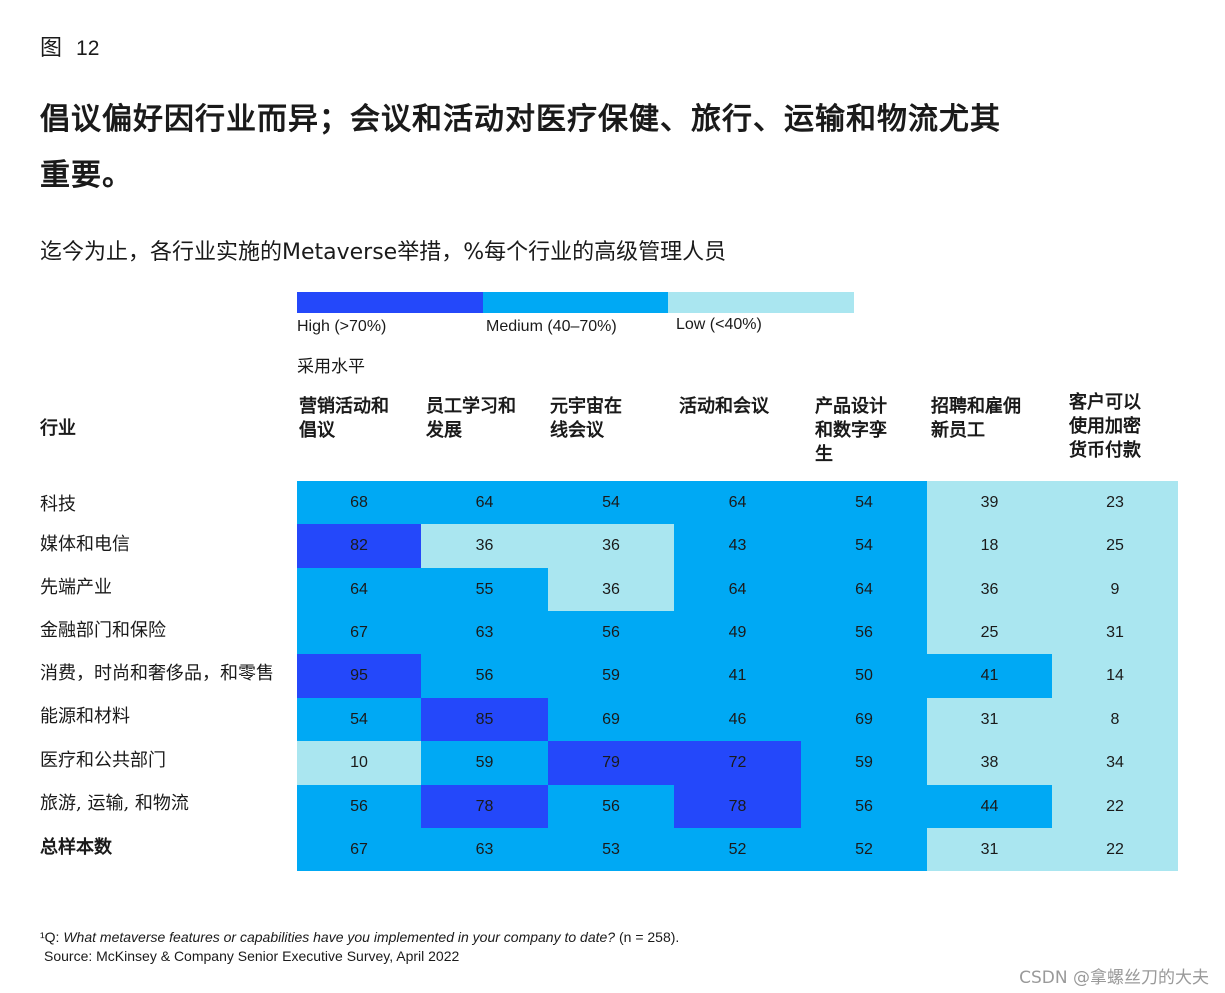  Describe the element at coordinates (737, 719) in the screenshot. I see `heatmap-cell: 46` at that location.